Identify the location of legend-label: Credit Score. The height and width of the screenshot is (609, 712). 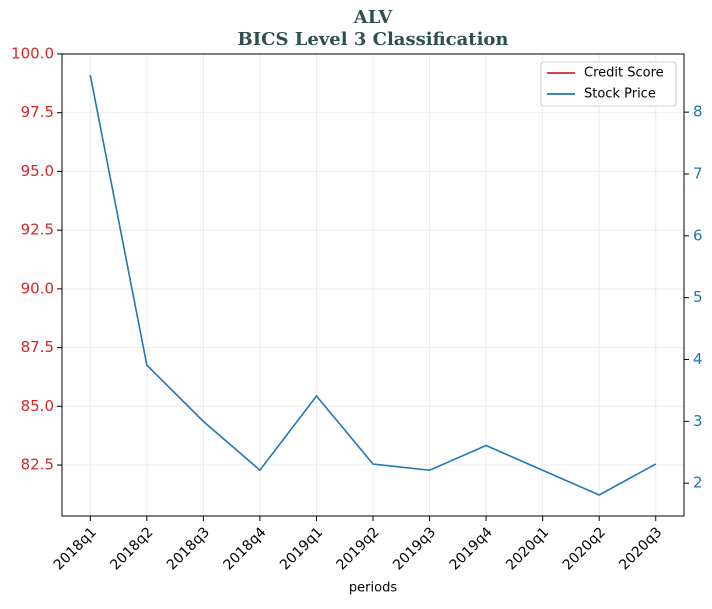
(624, 73).